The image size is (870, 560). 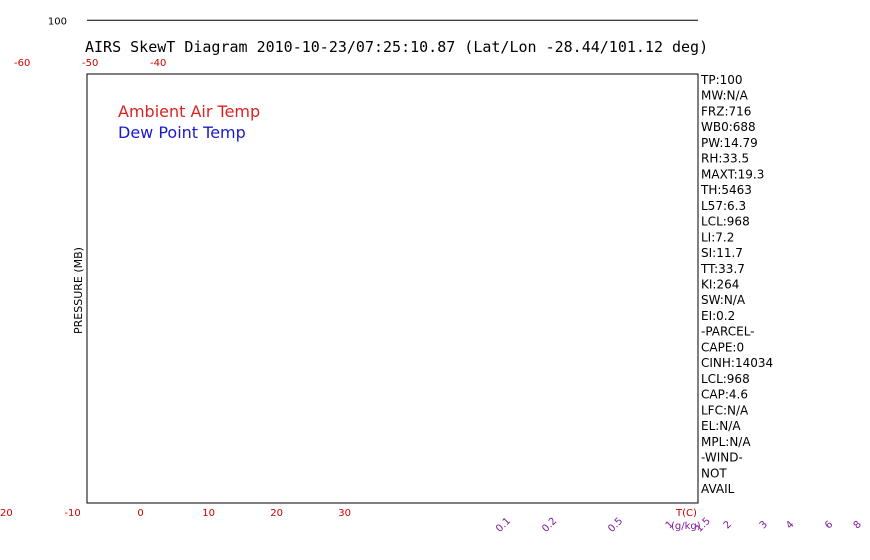 I want to click on pressure-tick-labels: 1002003004005006007008009001000, so click(x=57, y=21).